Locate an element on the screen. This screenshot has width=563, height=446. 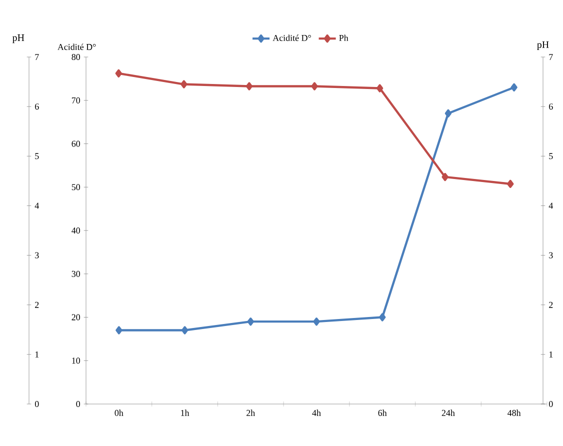
y-tick-label: 30 is located at coordinates (76, 273).